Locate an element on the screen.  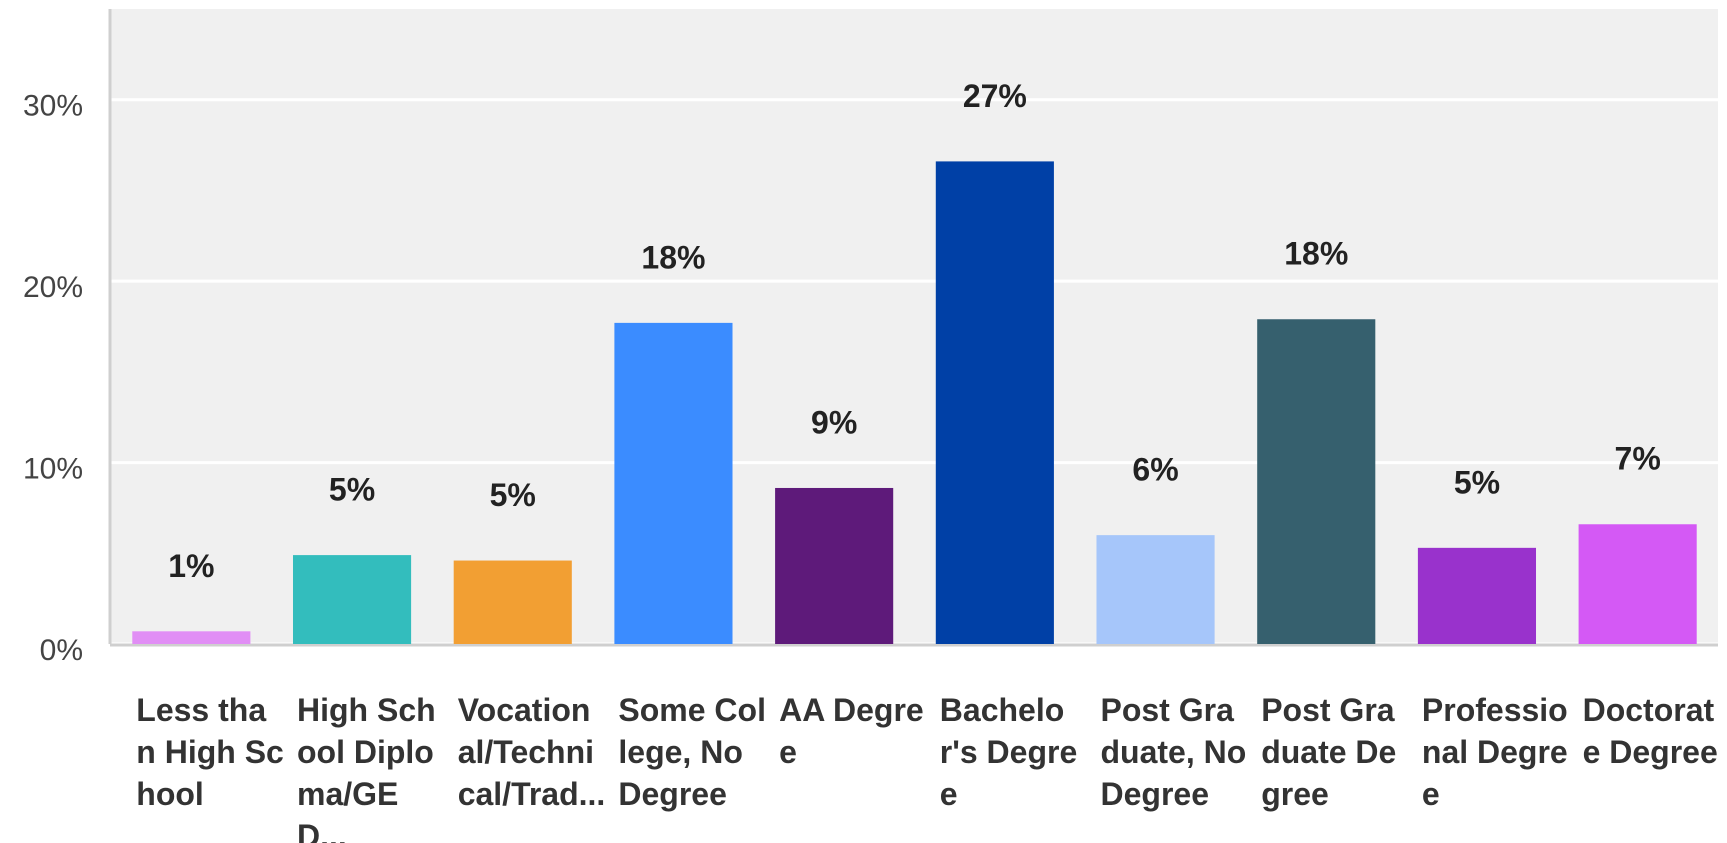
x-tick-label: Some College, No Degree is located at coordinates (692, 752).